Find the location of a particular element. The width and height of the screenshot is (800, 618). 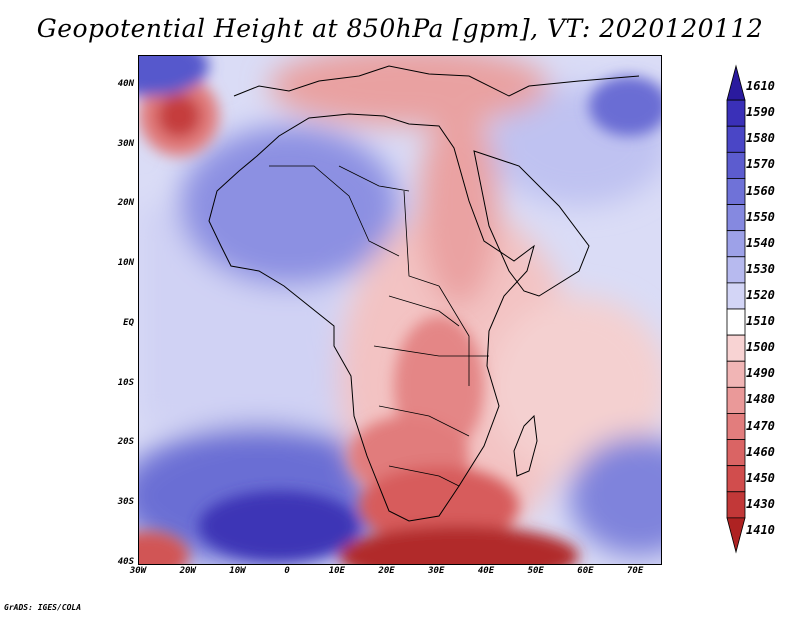

lat-tick-label: 40S is located at coordinates (125, 562).